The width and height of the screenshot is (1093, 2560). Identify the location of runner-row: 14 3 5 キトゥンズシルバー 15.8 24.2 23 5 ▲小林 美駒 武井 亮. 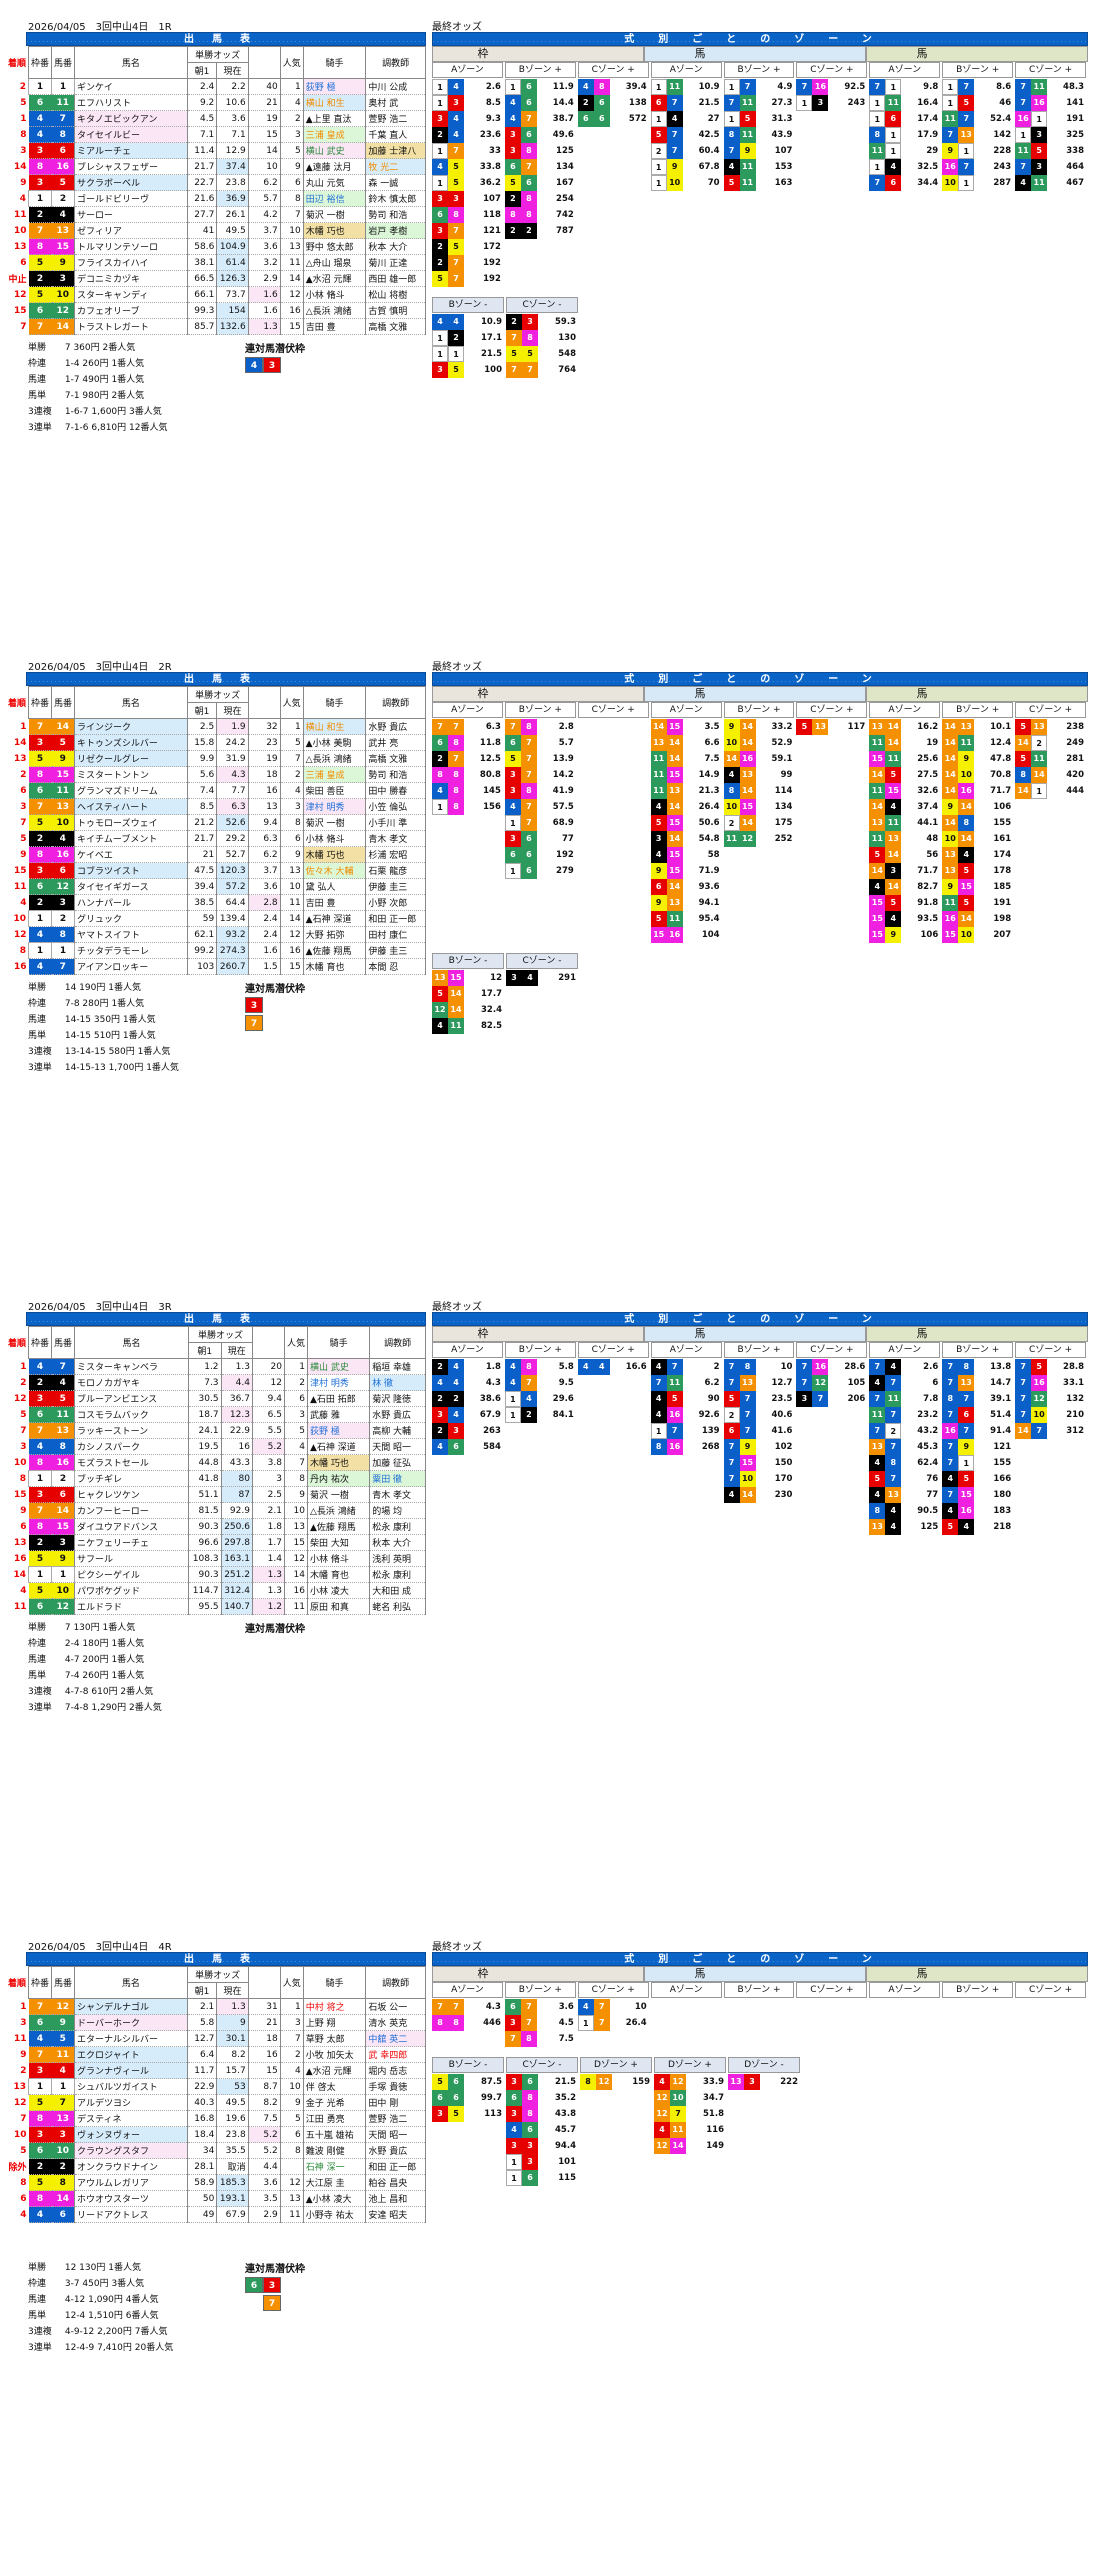
(216, 742).